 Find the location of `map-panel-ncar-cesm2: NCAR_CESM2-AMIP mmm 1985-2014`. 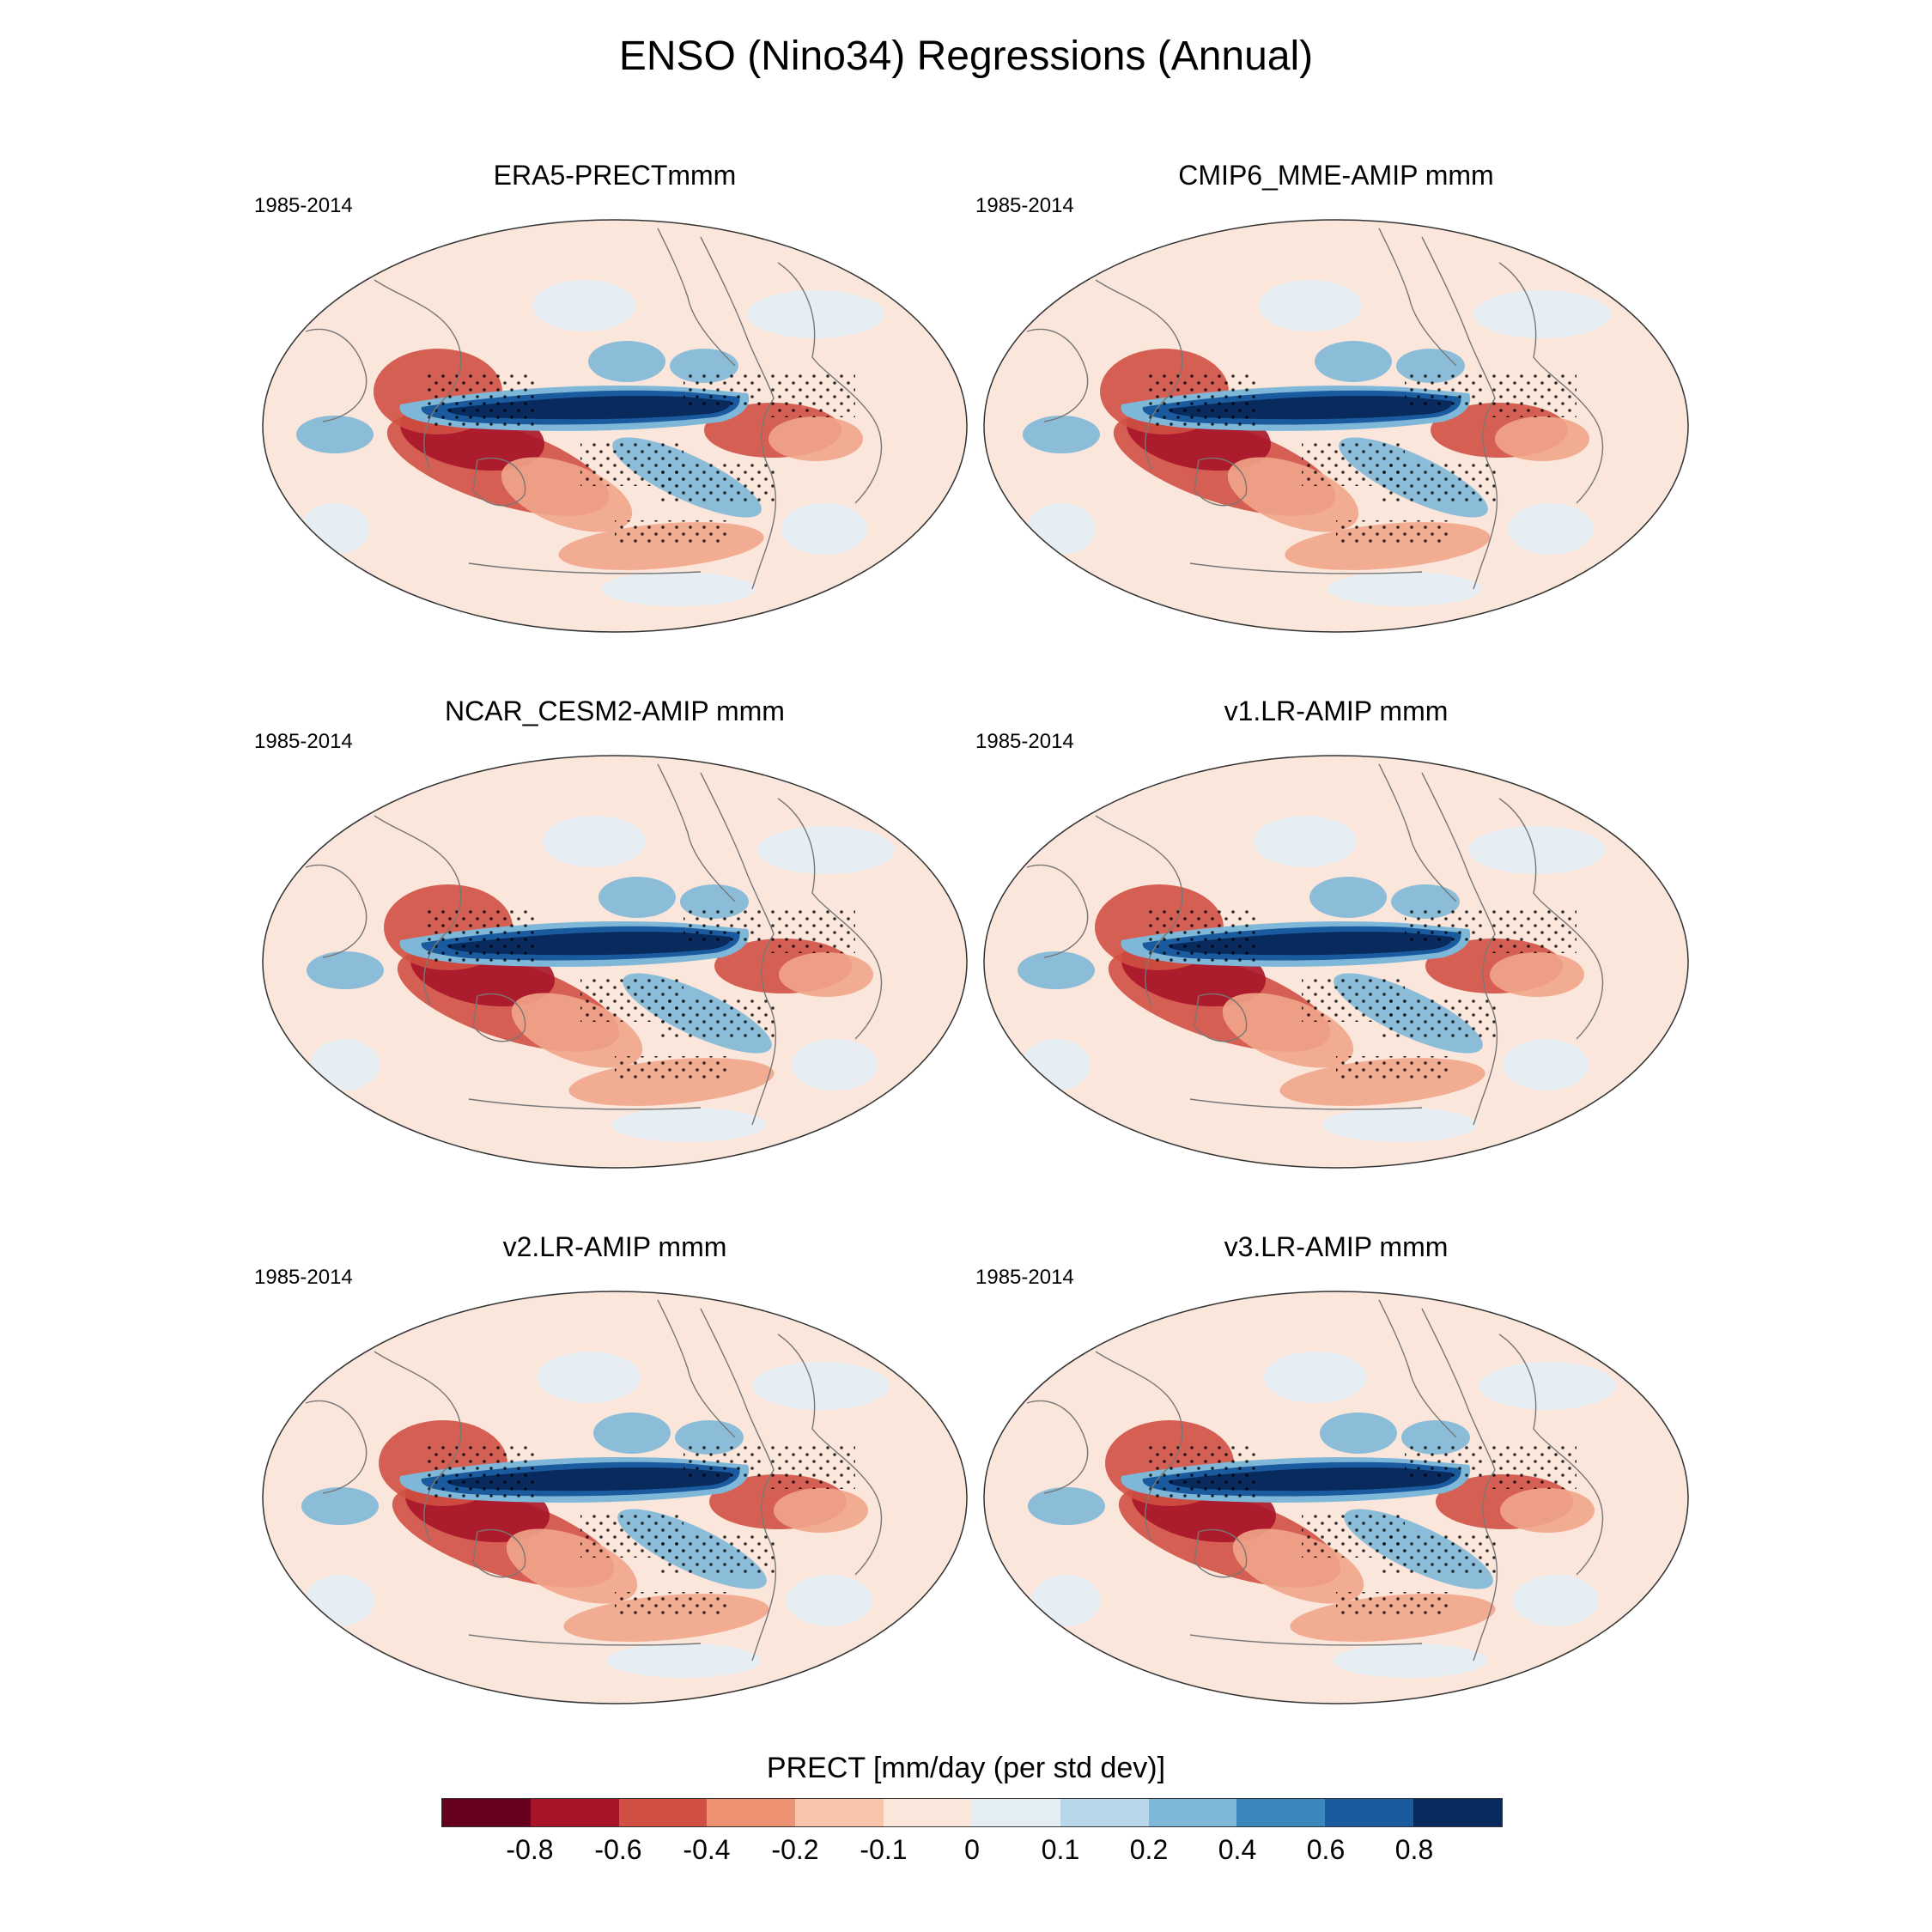

map-panel-ncar-cesm2: NCAR_CESM2-AMIP mmm 1985-2014 is located at coordinates (614, 936).